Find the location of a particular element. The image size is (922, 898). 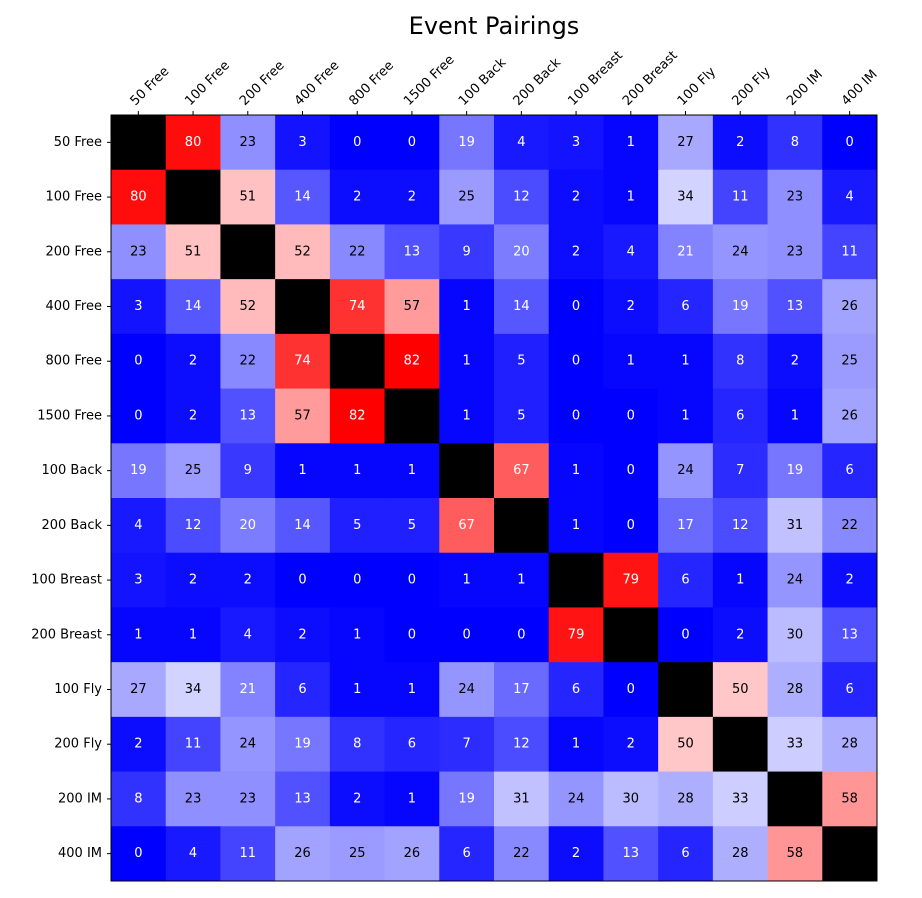

cell-value-label: 31 is located at coordinates (795, 525).